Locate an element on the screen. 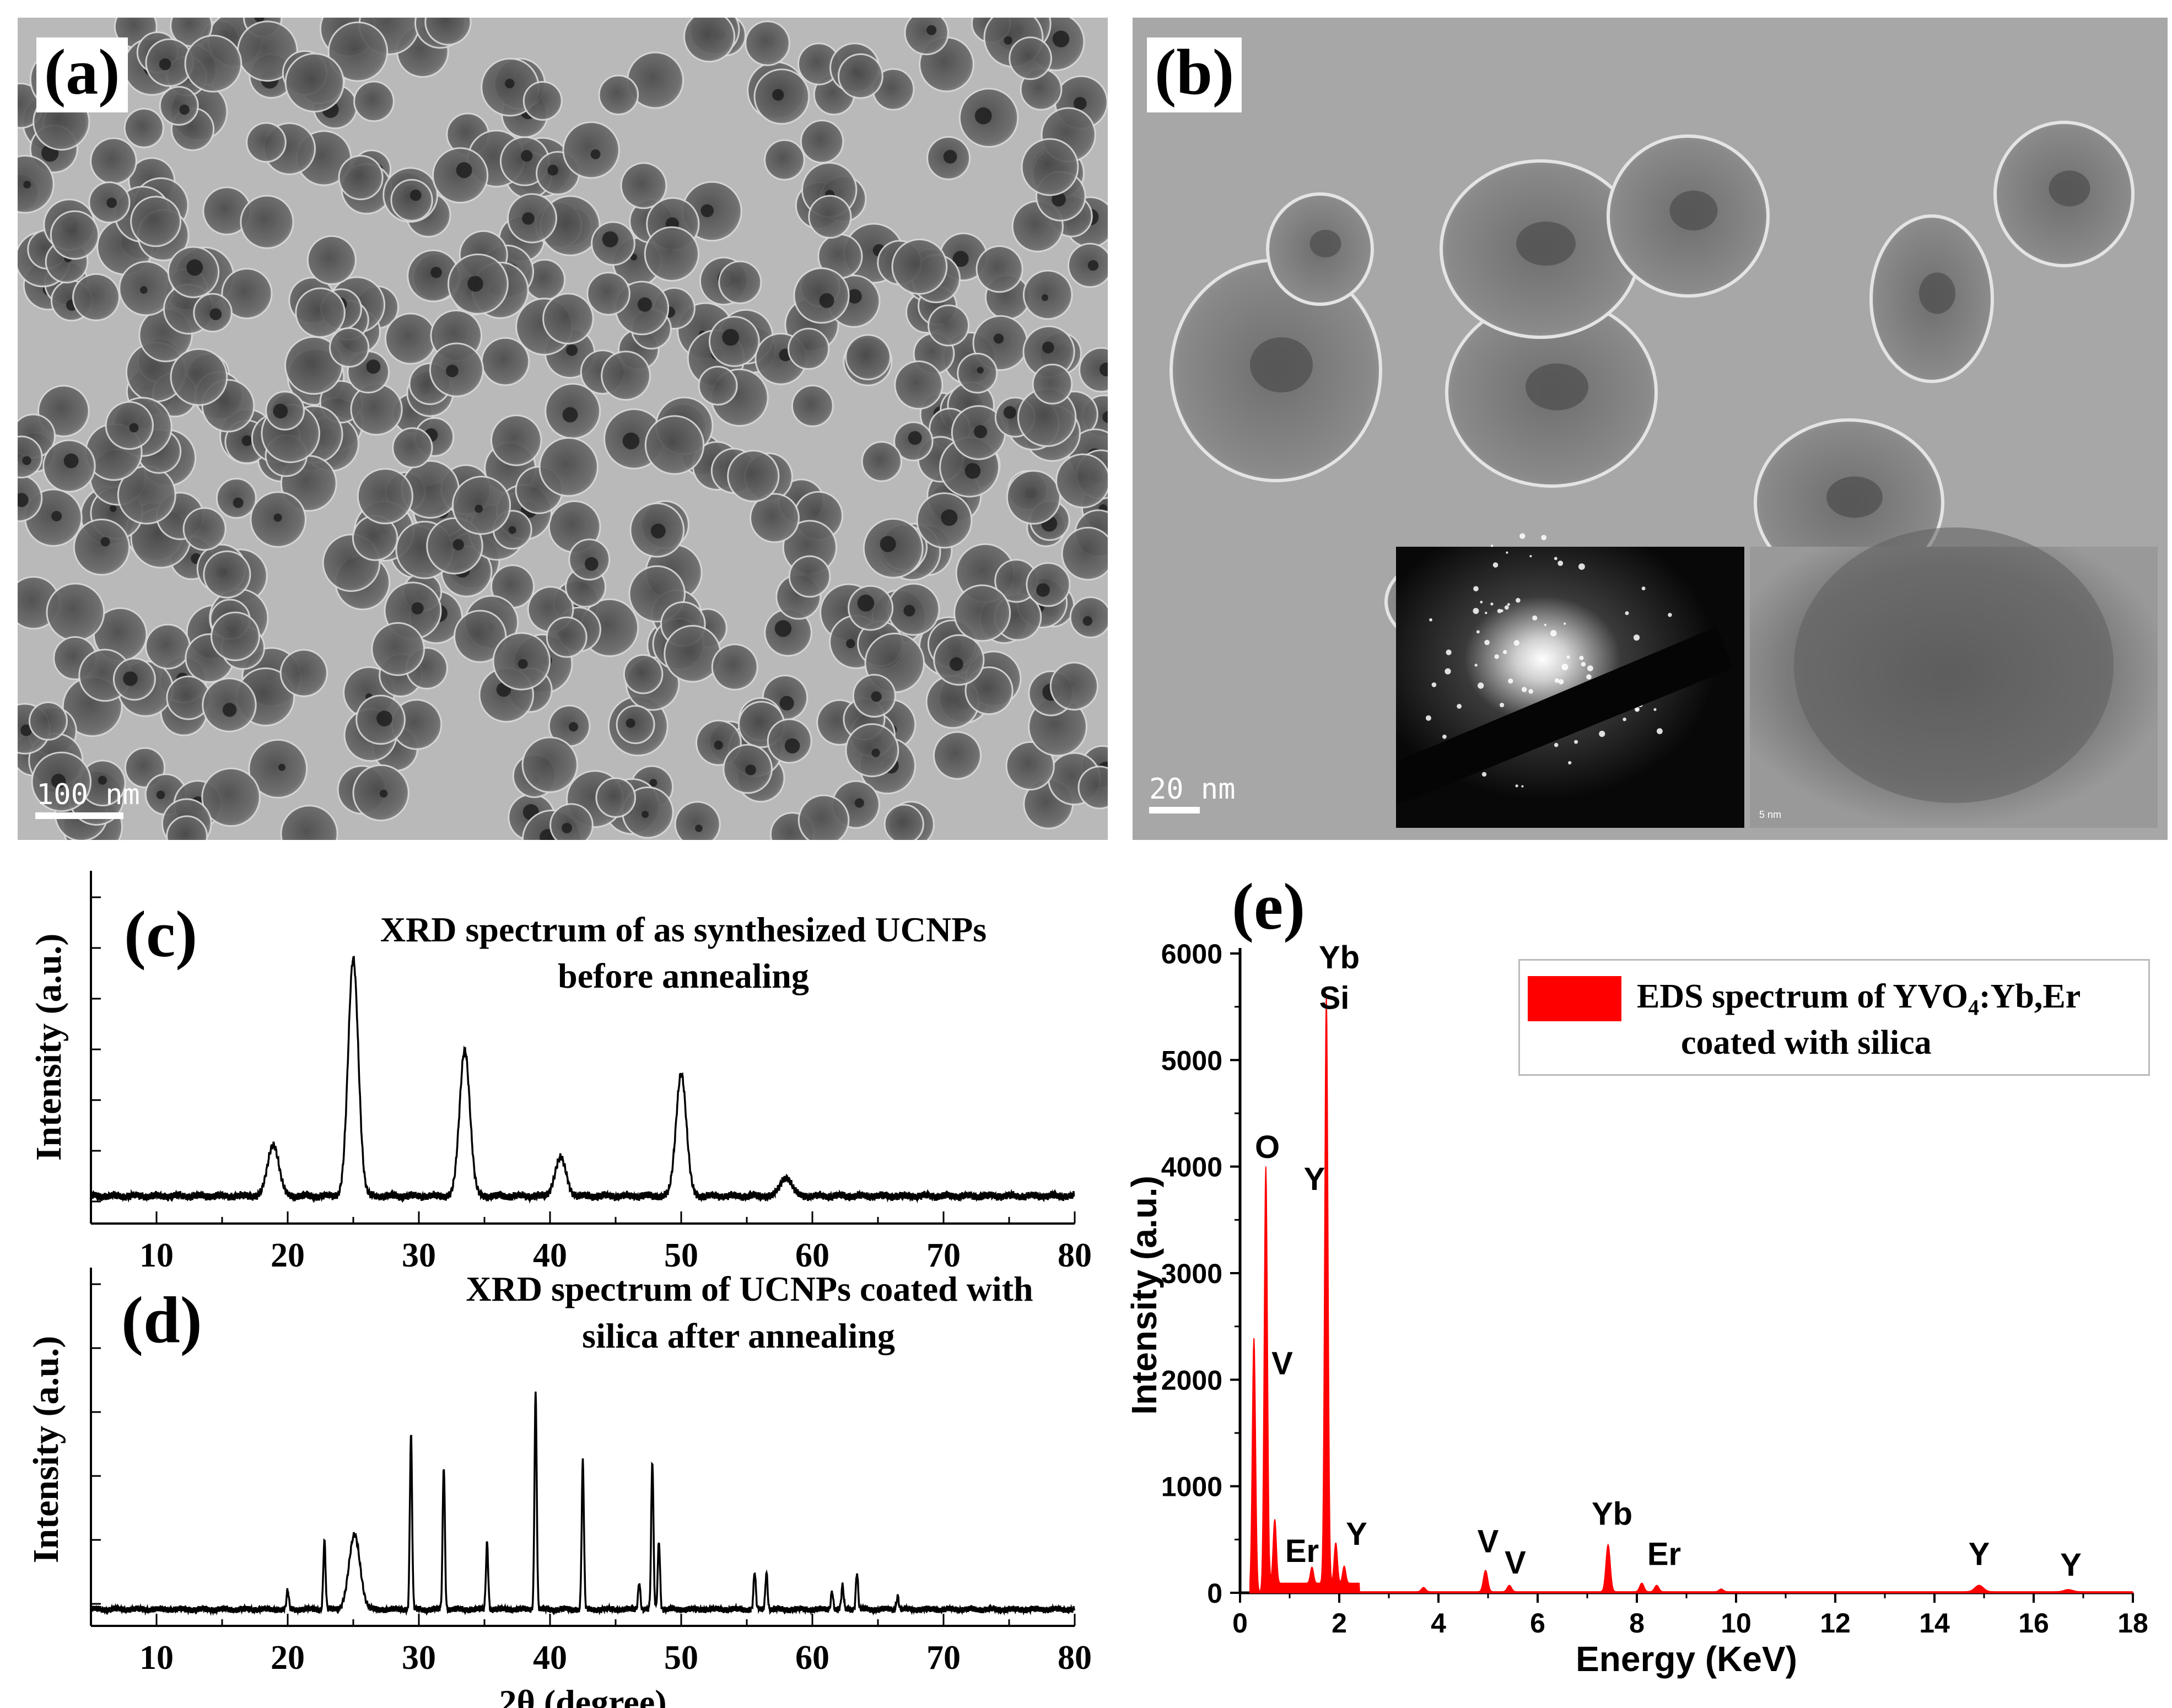  legend-line2-e: coated with silica is located at coordinates (1806, 1043).